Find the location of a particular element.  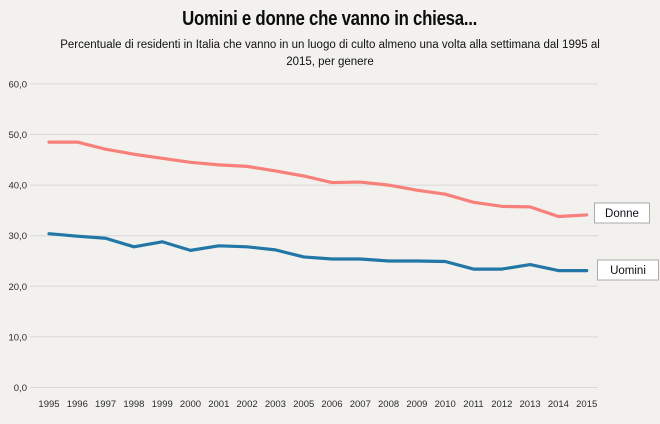

x-tick-label: 2006 is located at coordinates (331, 404).